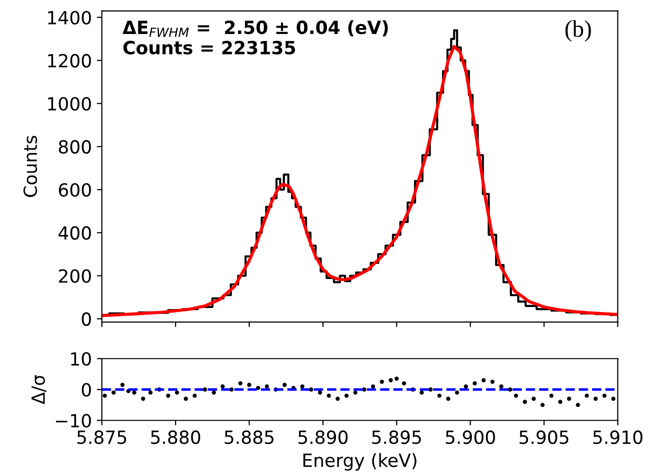 This screenshot has width=670, height=475. I want to click on x-tick-label: 5.890, so click(323, 437).